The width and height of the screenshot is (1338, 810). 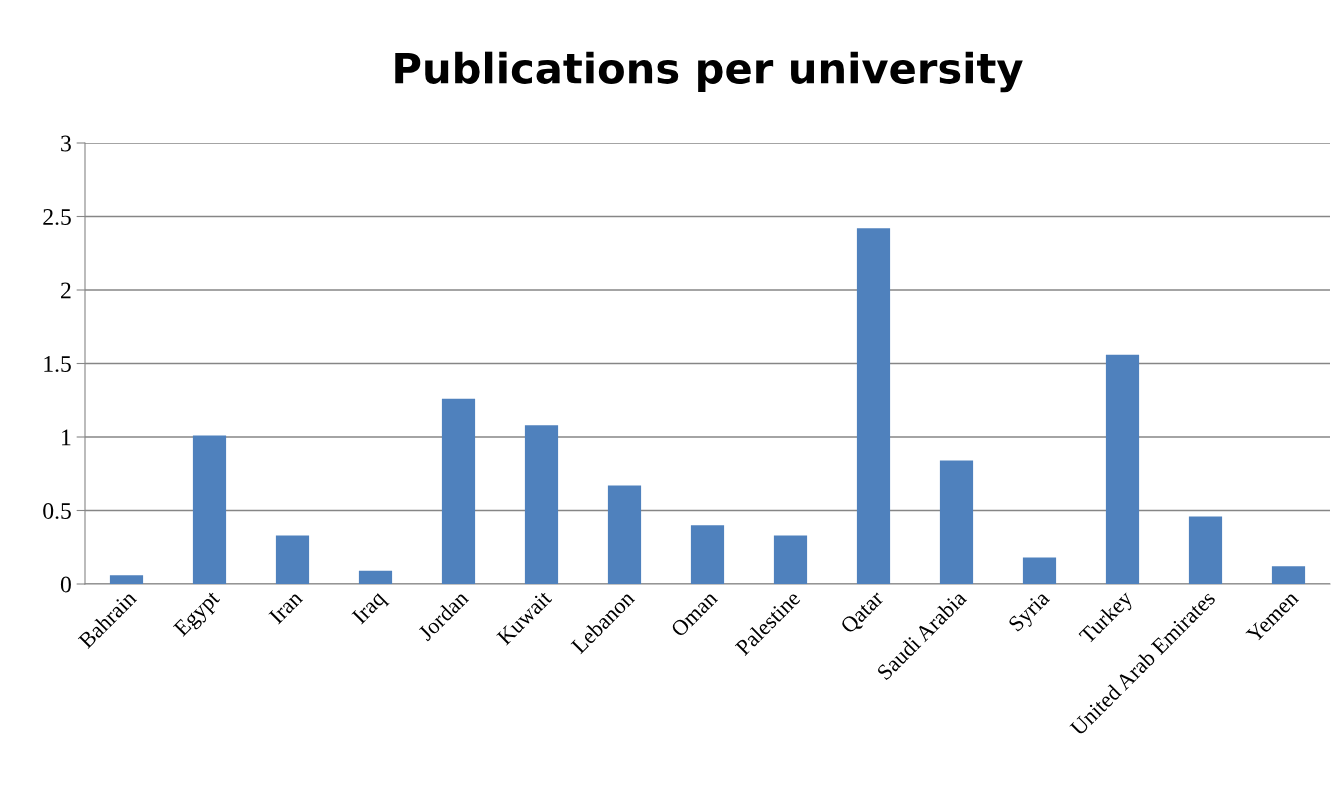 What do you see at coordinates (65, 584) in the screenshot?
I see `y-tick-label: 0` at bounding box center [65, 584].